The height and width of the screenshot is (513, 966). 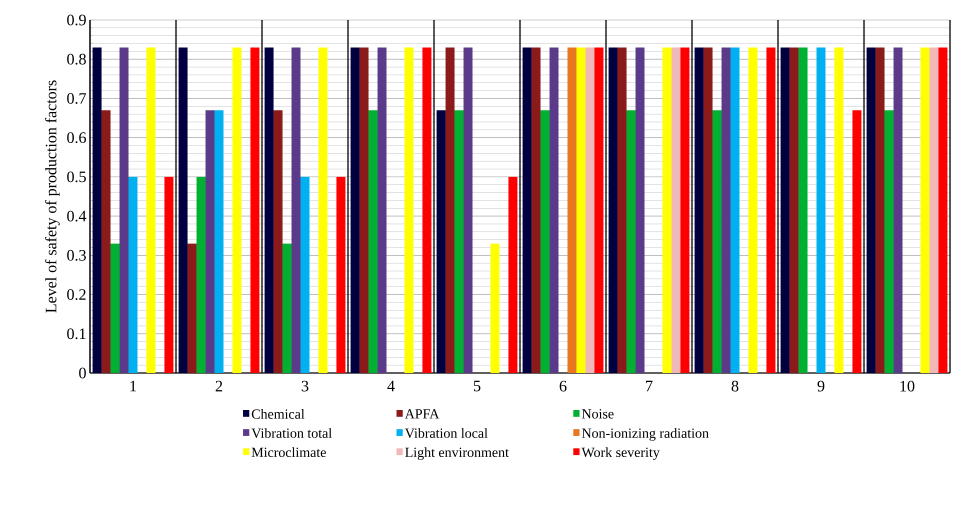 I want to click on x-tick-label: 10, so click(x=907, y=386).